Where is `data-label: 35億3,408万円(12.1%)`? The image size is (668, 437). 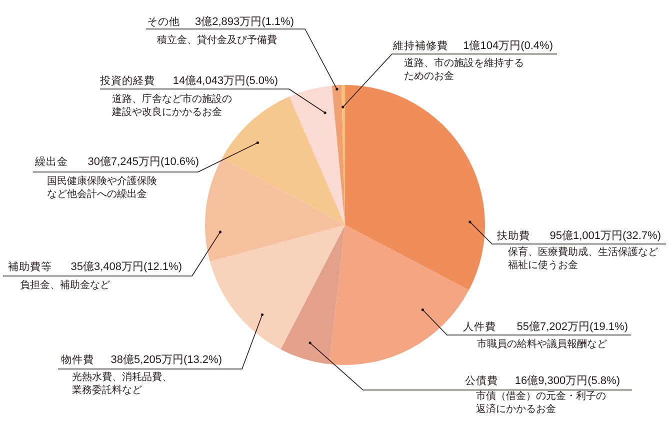 data-label: 35億3,408万円(12.1%) is located at coordinates (126, 266).